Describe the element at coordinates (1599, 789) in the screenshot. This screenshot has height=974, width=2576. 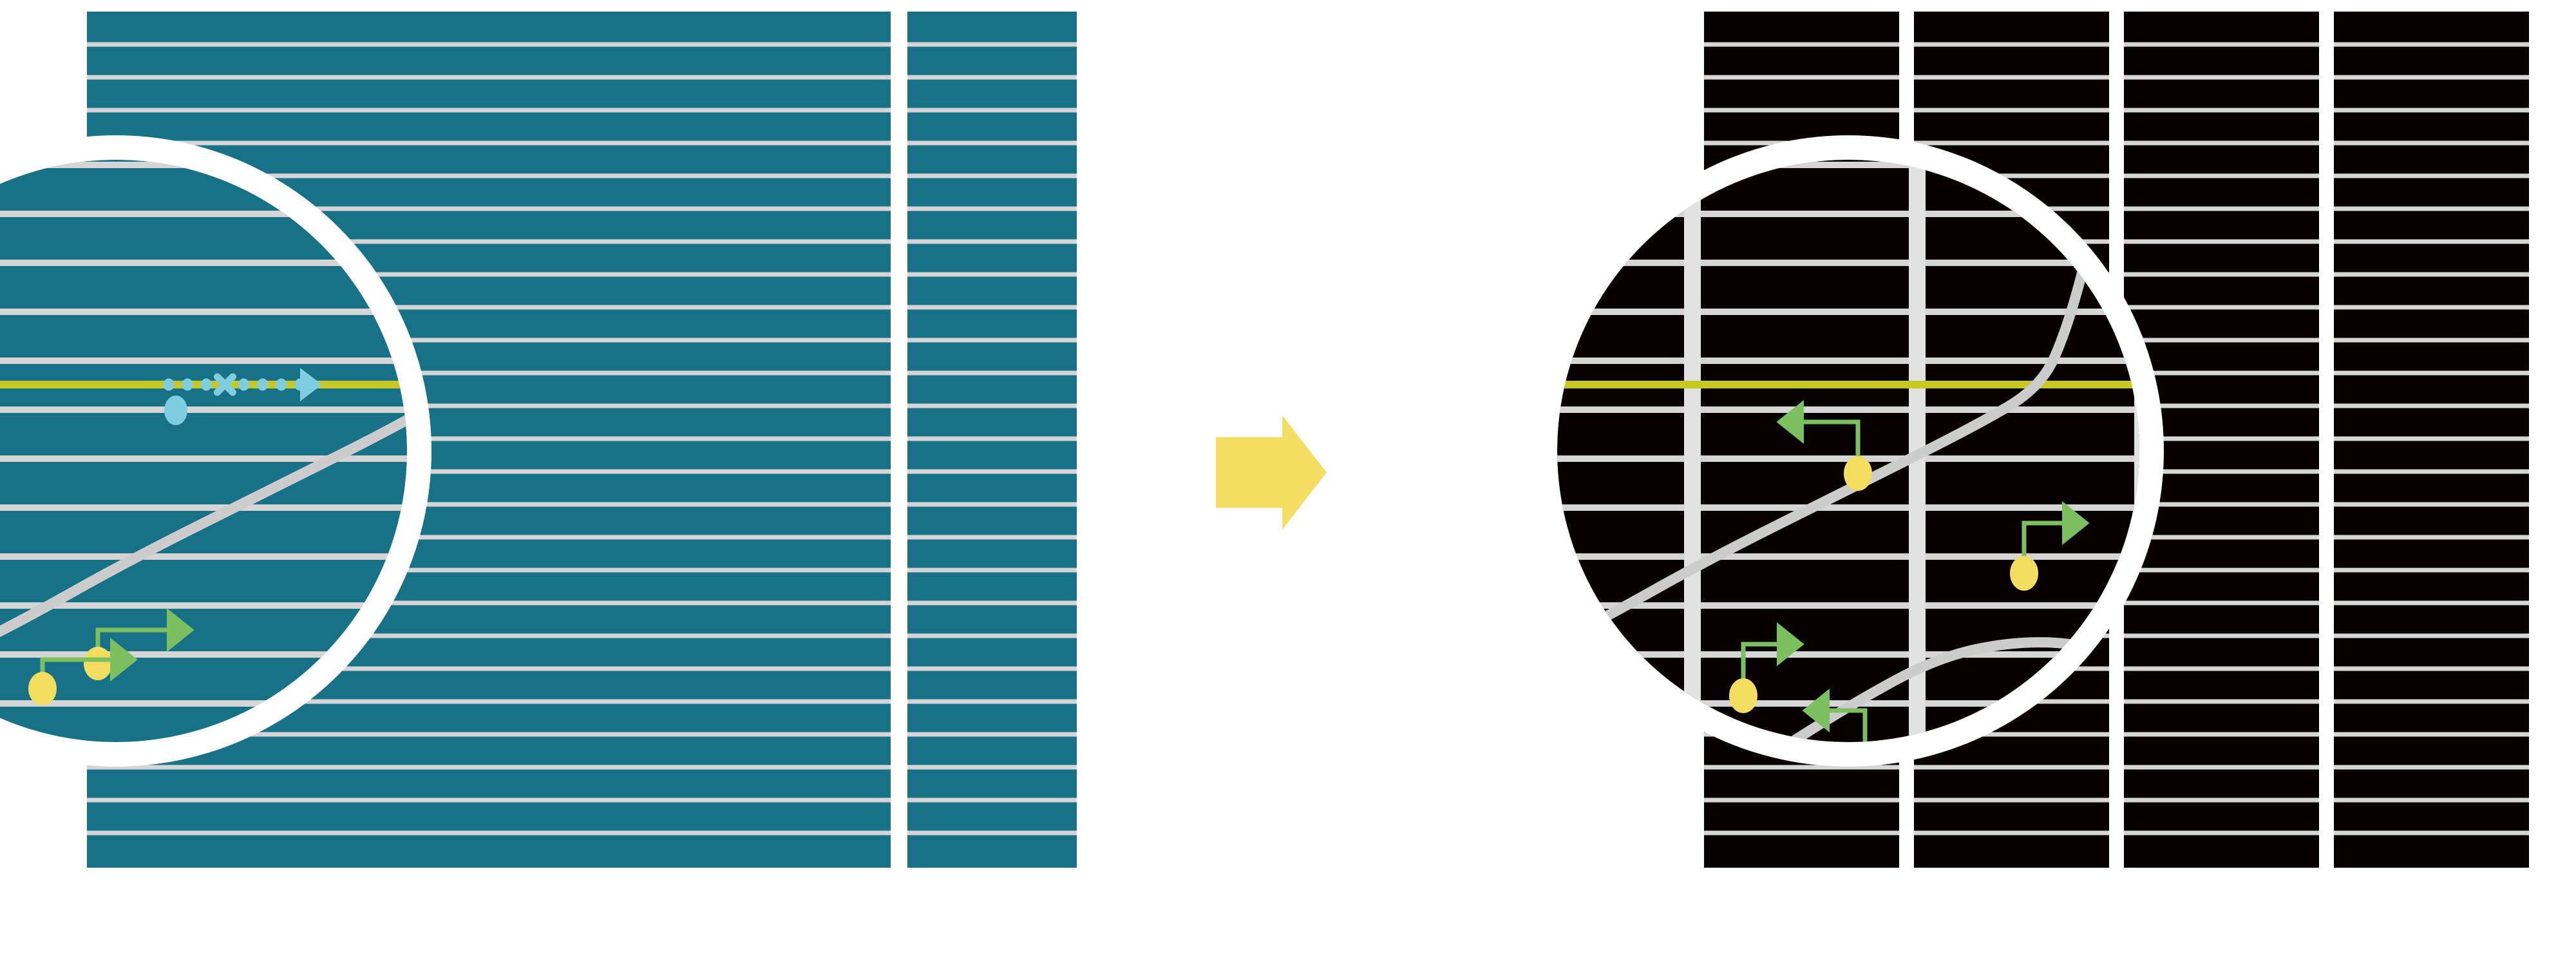
I see `arrow-stem` at that location.